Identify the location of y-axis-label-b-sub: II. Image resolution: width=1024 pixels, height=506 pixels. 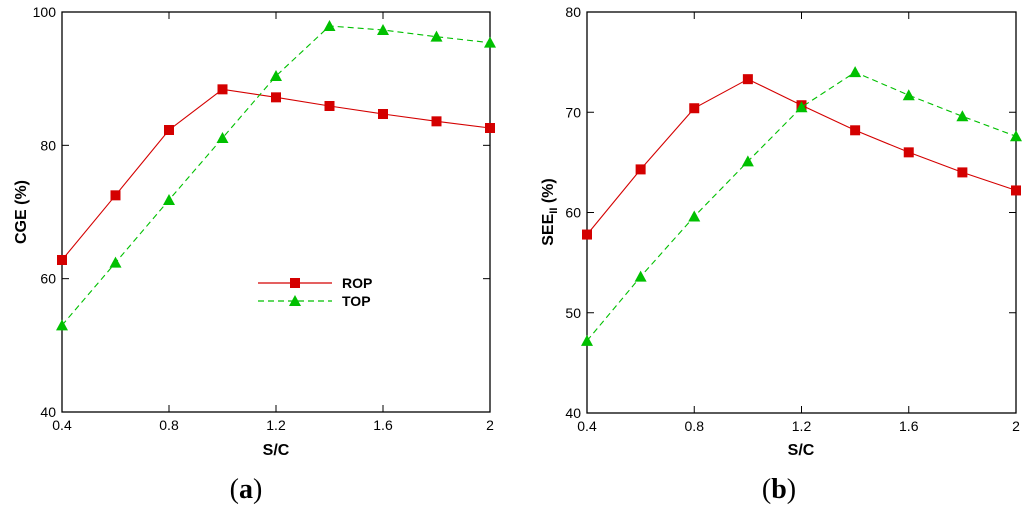
(554, 211).